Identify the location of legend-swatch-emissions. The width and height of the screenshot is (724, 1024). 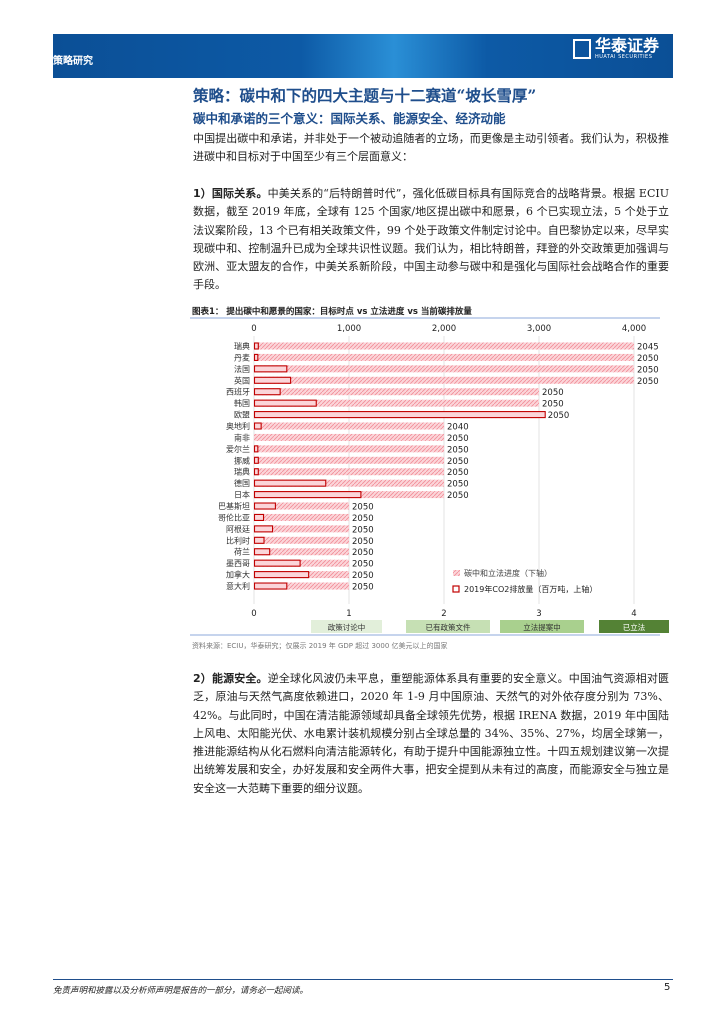
(456, 589).